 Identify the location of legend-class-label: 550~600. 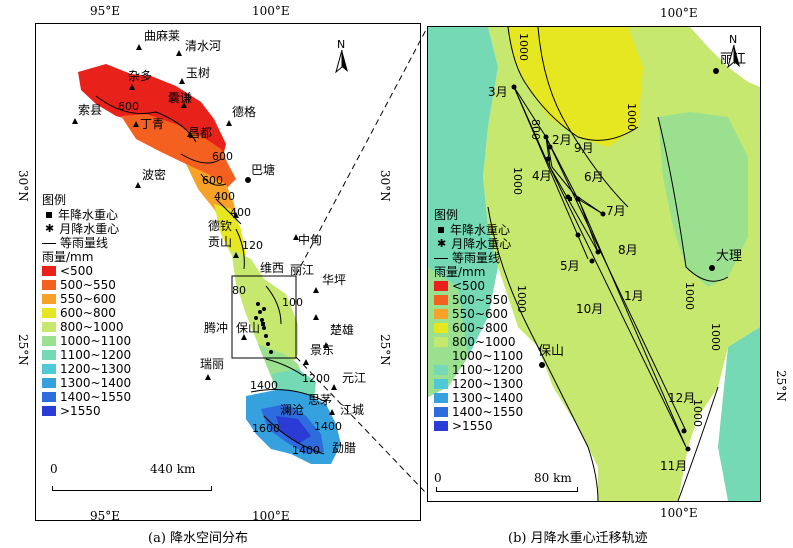
(88, 299).